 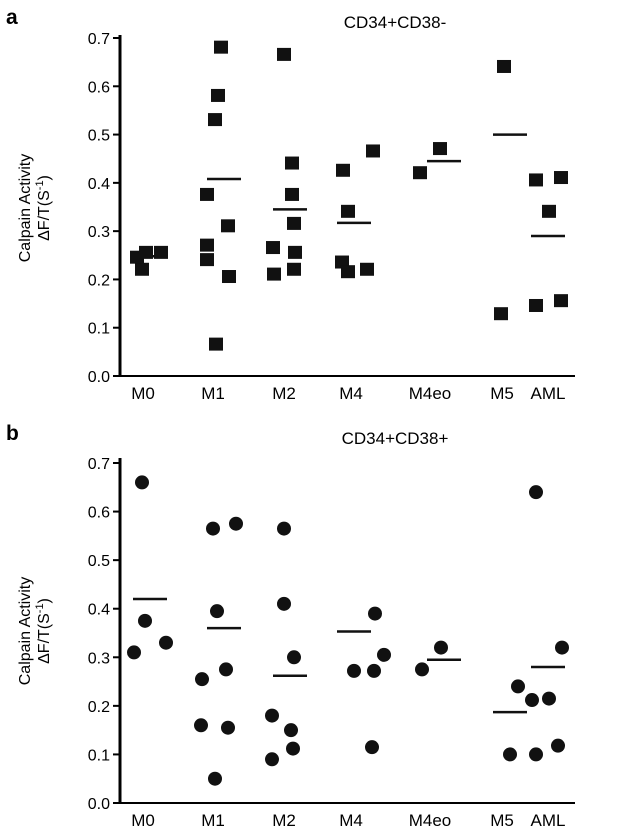 I want to click on x-category-label: M2, so click(x=284, y=393).